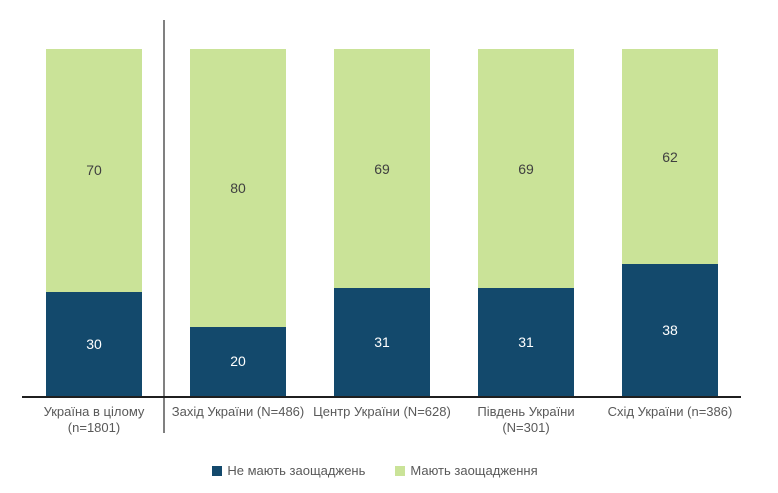 Image resolution: width=778 pixels, height=493 pixels. I want to click on legend: Не мають заощаджень Мають заощадження, so click(382, 470).